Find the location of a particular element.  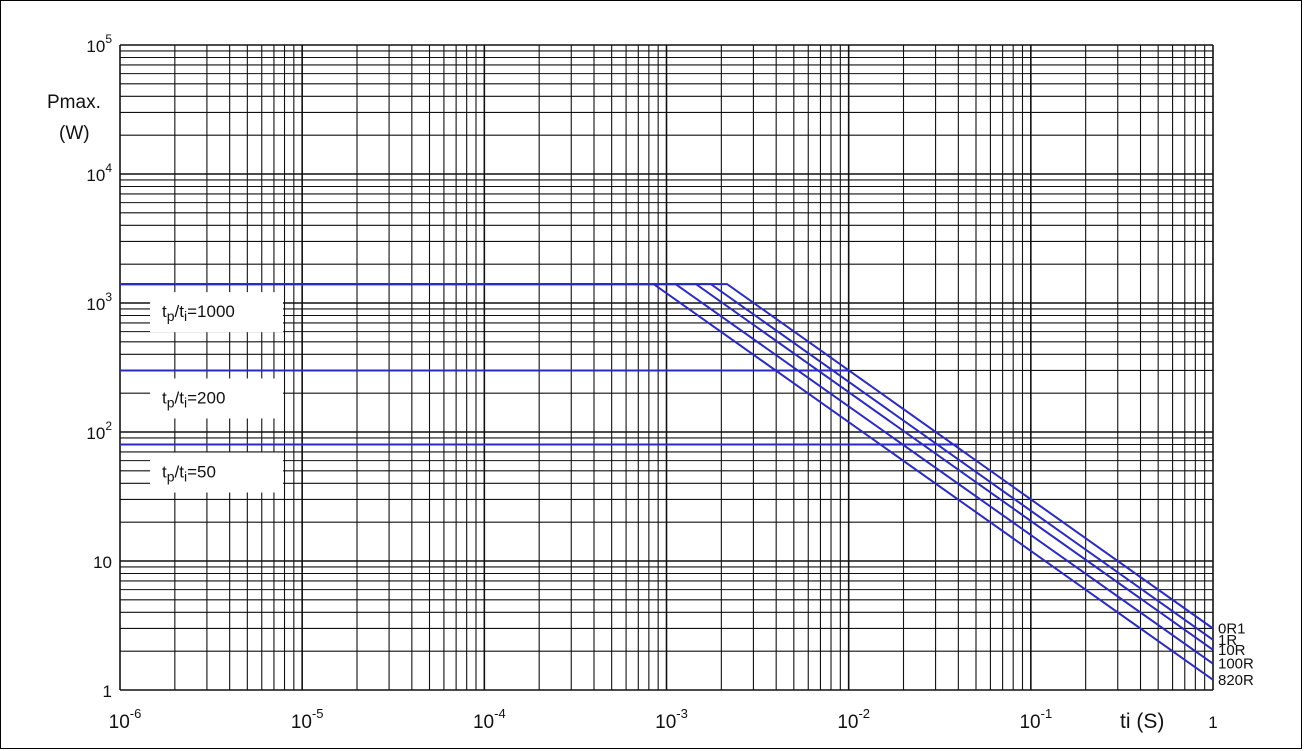

x-tick-label: 10⁻¹ is located at coordinates (1035, 719).